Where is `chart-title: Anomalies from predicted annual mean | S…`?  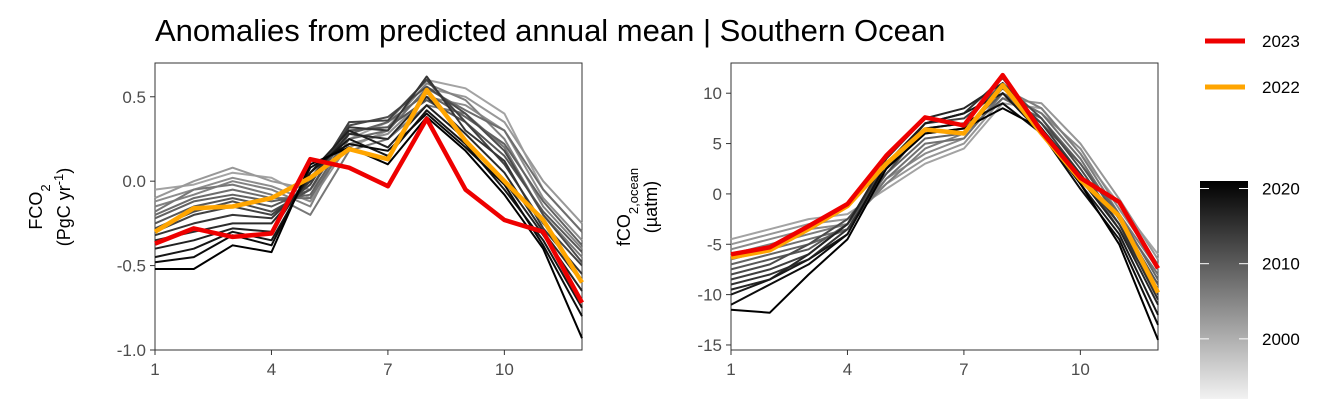 chart-title: Anomalies from predicted annual mean | S… is located at coordinates (550, 30).